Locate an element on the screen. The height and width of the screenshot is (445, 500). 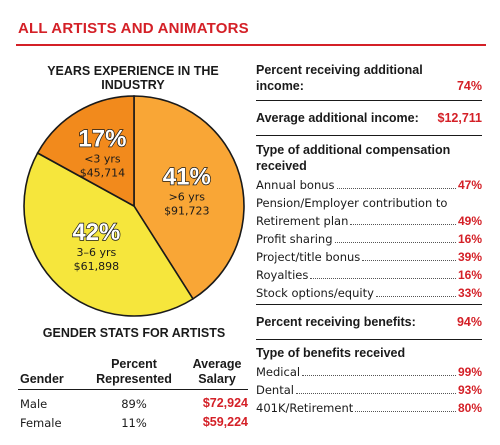
pie-slice-label: 3–6 yrs is located at coordinates (96, 252).